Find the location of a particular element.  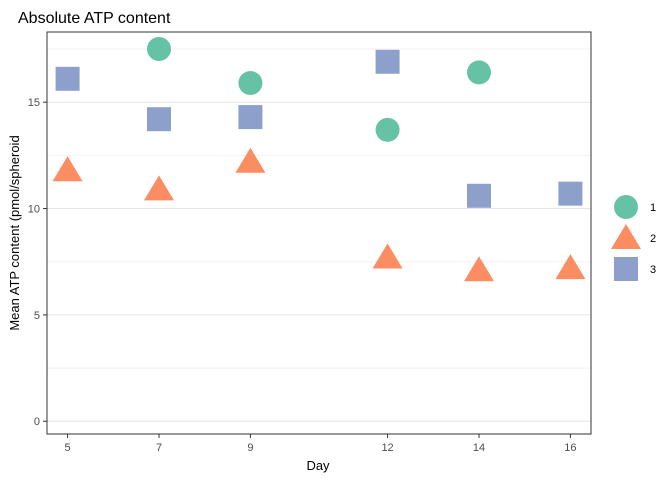

x-tick-label: 12 is located at coordinates (387, 448).